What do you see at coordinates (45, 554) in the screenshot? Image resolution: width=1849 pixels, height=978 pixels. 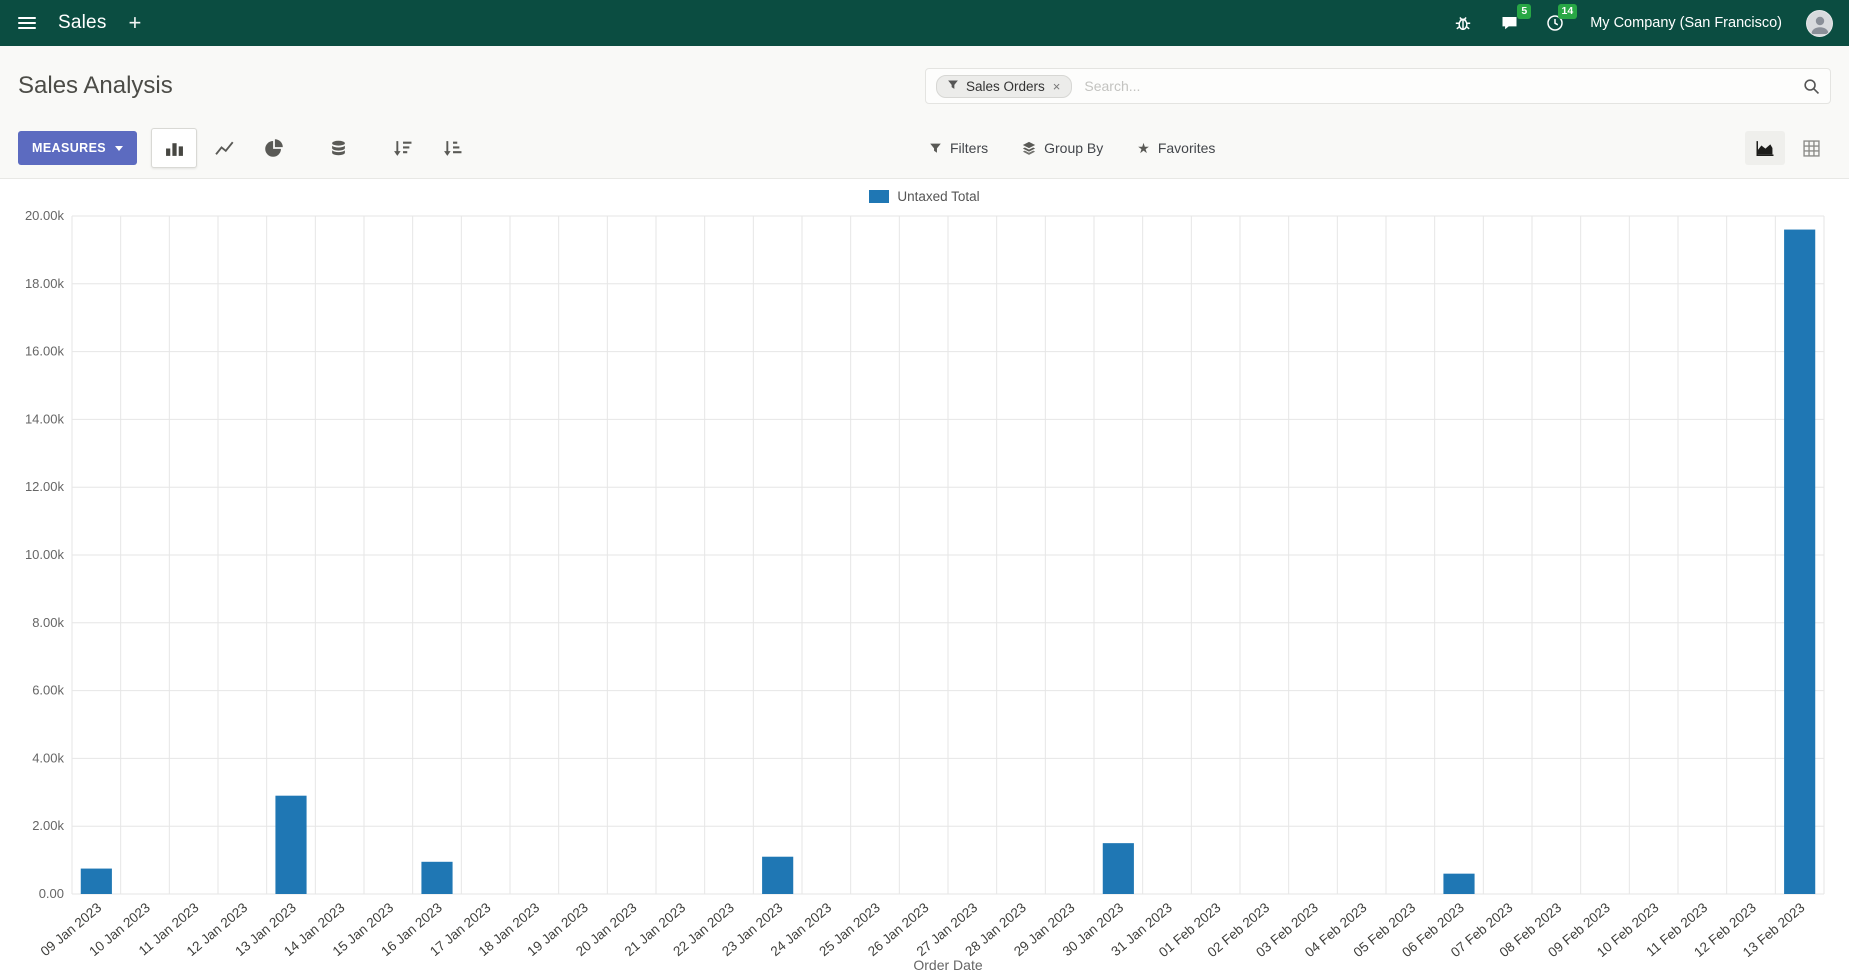 I see `y-tick-label: 10.00k` at bounding box center [45, 554].